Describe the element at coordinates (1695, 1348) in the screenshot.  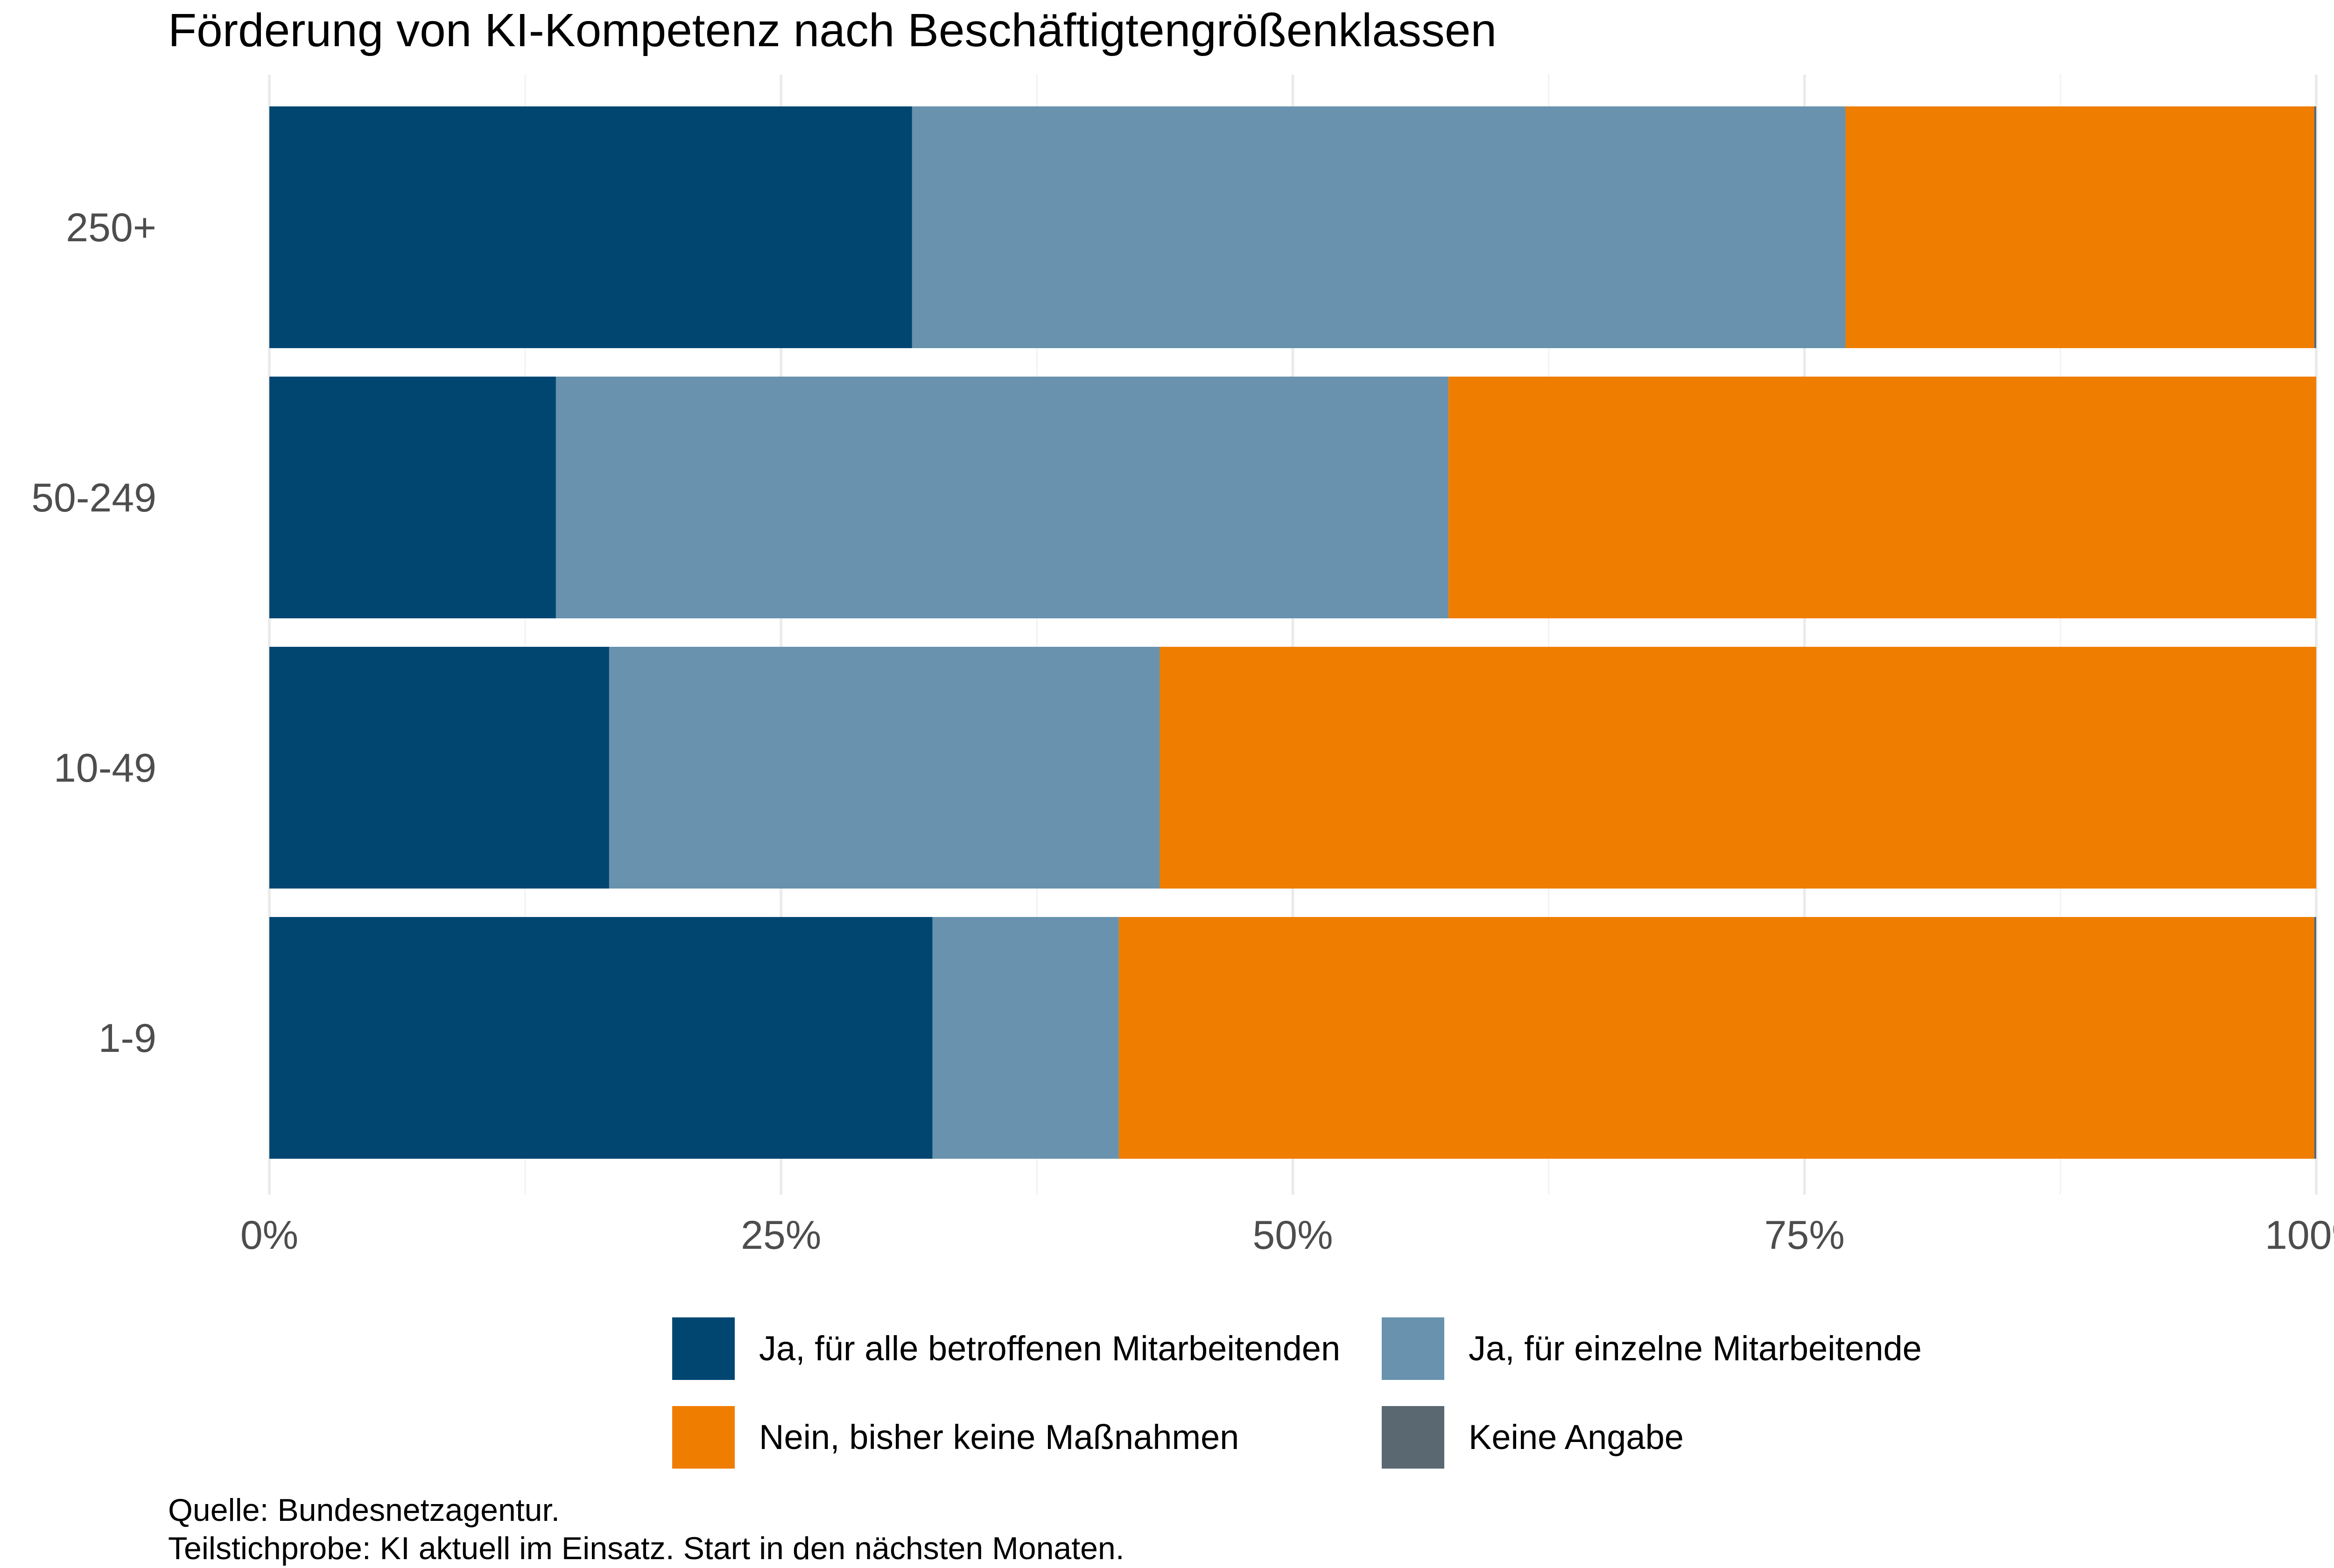
I see `legend-label-ja-einzelne: Ja, für einzelne Mitarbeitende` at that location.